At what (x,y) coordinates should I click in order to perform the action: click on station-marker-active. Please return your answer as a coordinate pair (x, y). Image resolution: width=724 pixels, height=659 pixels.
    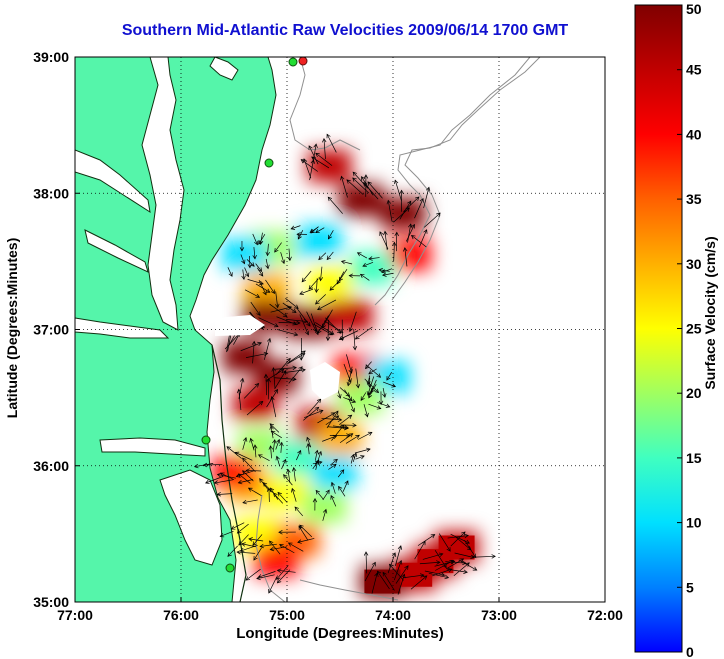
    Looking at the image, I should click on (303, 61).